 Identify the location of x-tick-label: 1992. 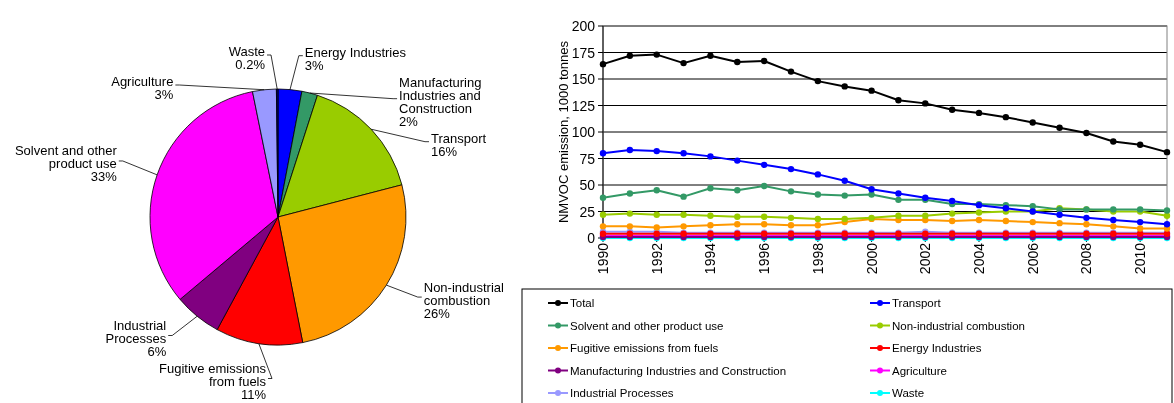
(656, 258).